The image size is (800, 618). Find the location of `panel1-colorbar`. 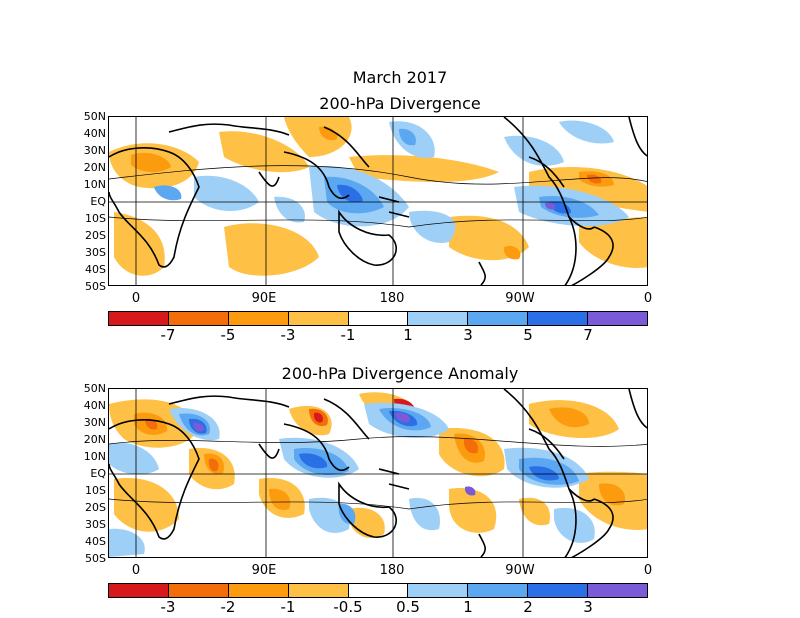

panel1-colorbar is located at coordinates (378, 318).